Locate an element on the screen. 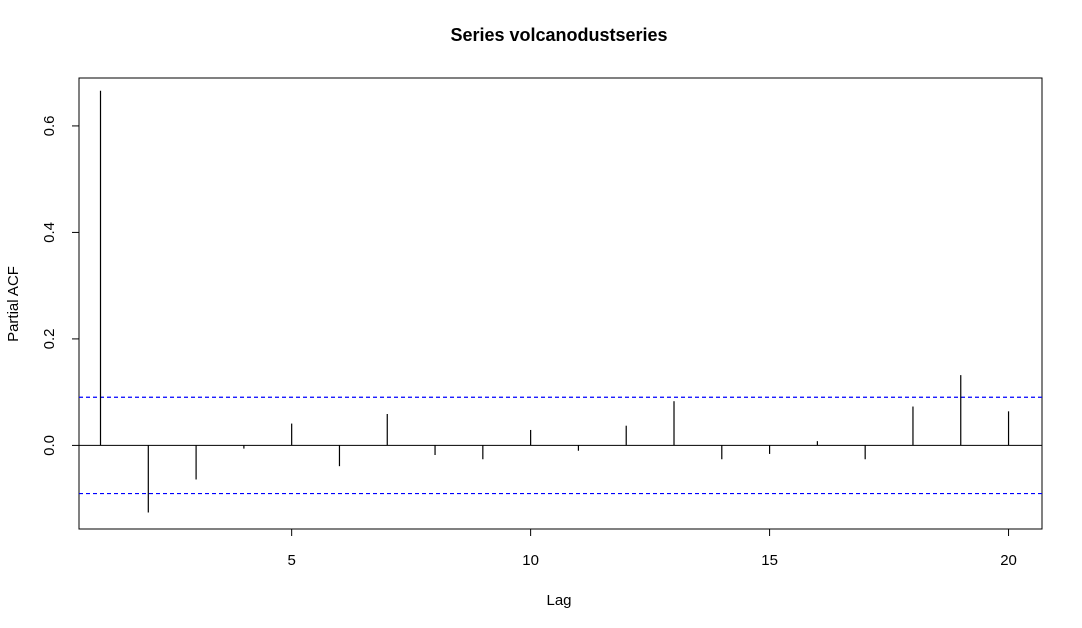 The image size is (1082, 628). x-tick-label: 5 is located at coordinates (292, 560).